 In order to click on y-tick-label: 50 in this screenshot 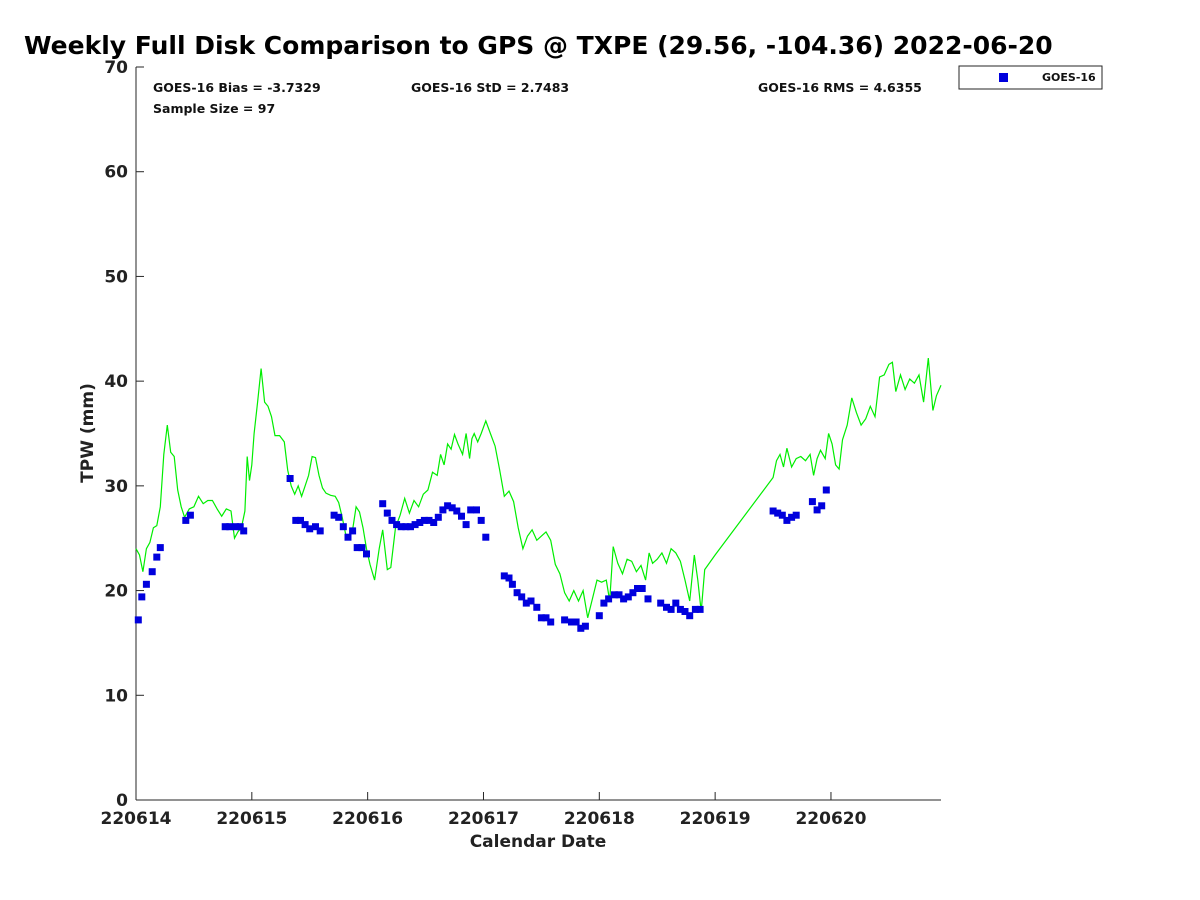, I will do `click(116, 277)`.